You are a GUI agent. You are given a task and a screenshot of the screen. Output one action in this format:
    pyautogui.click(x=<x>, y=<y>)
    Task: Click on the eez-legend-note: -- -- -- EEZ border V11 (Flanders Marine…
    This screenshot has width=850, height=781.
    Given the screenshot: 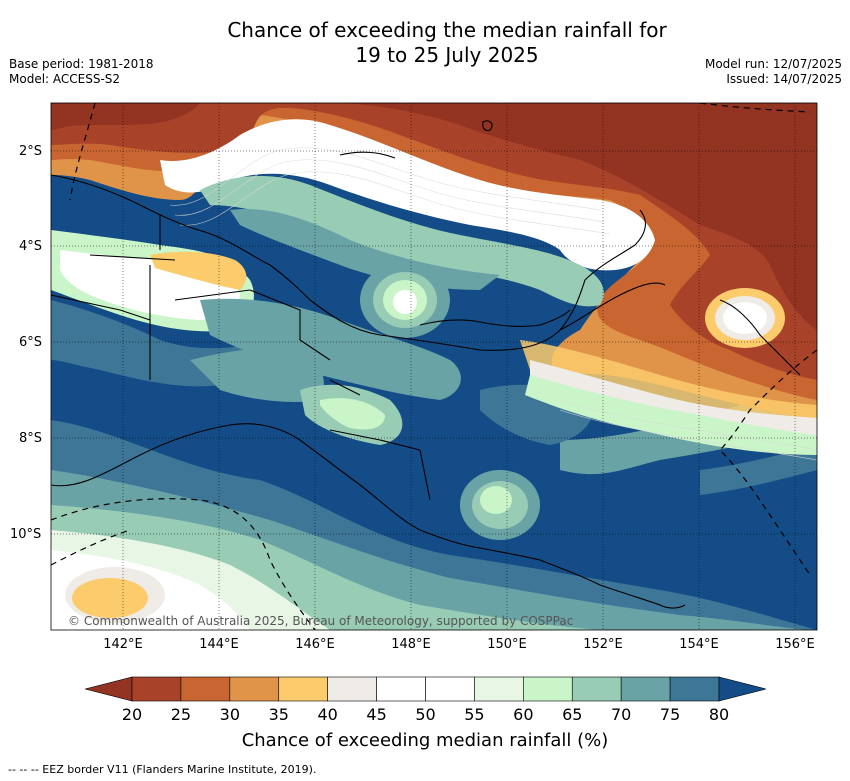 What is the action you would take?
    pyautogui.click(x=162, y=769)
    